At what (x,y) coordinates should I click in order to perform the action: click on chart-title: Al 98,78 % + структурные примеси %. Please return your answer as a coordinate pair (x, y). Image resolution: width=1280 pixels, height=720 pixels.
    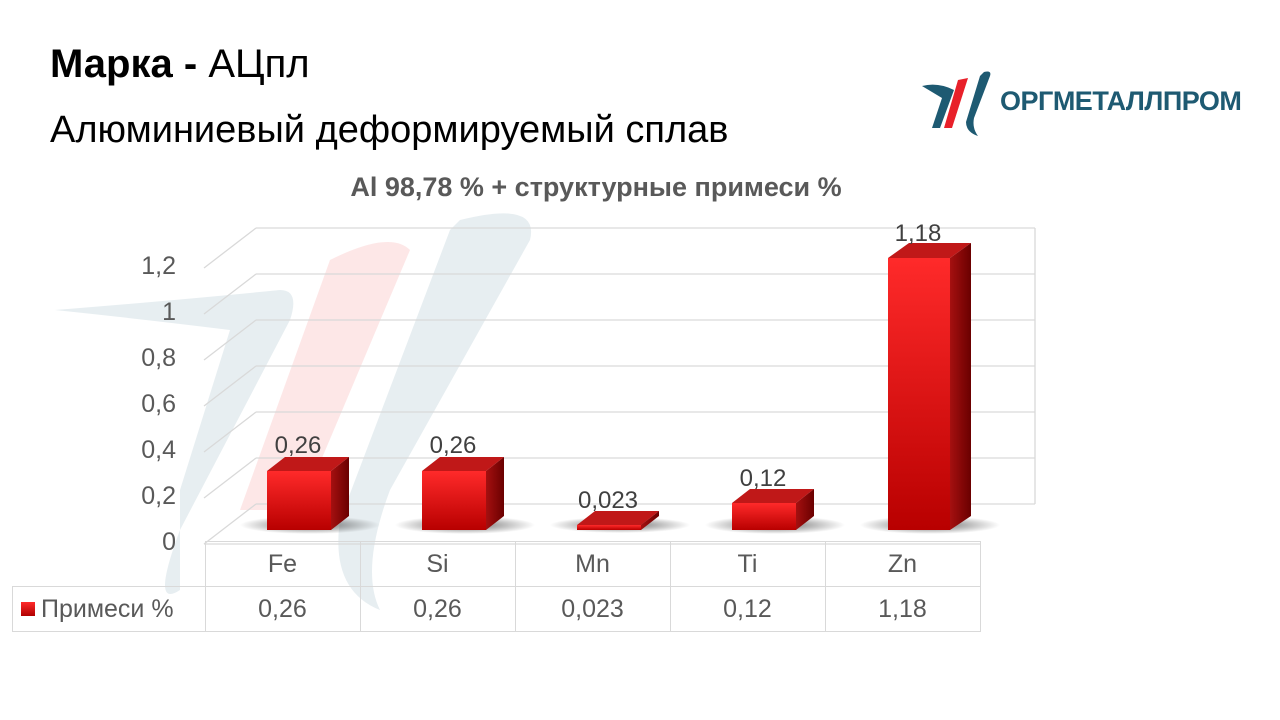
    Looking at the image, I should click on (596, 187).